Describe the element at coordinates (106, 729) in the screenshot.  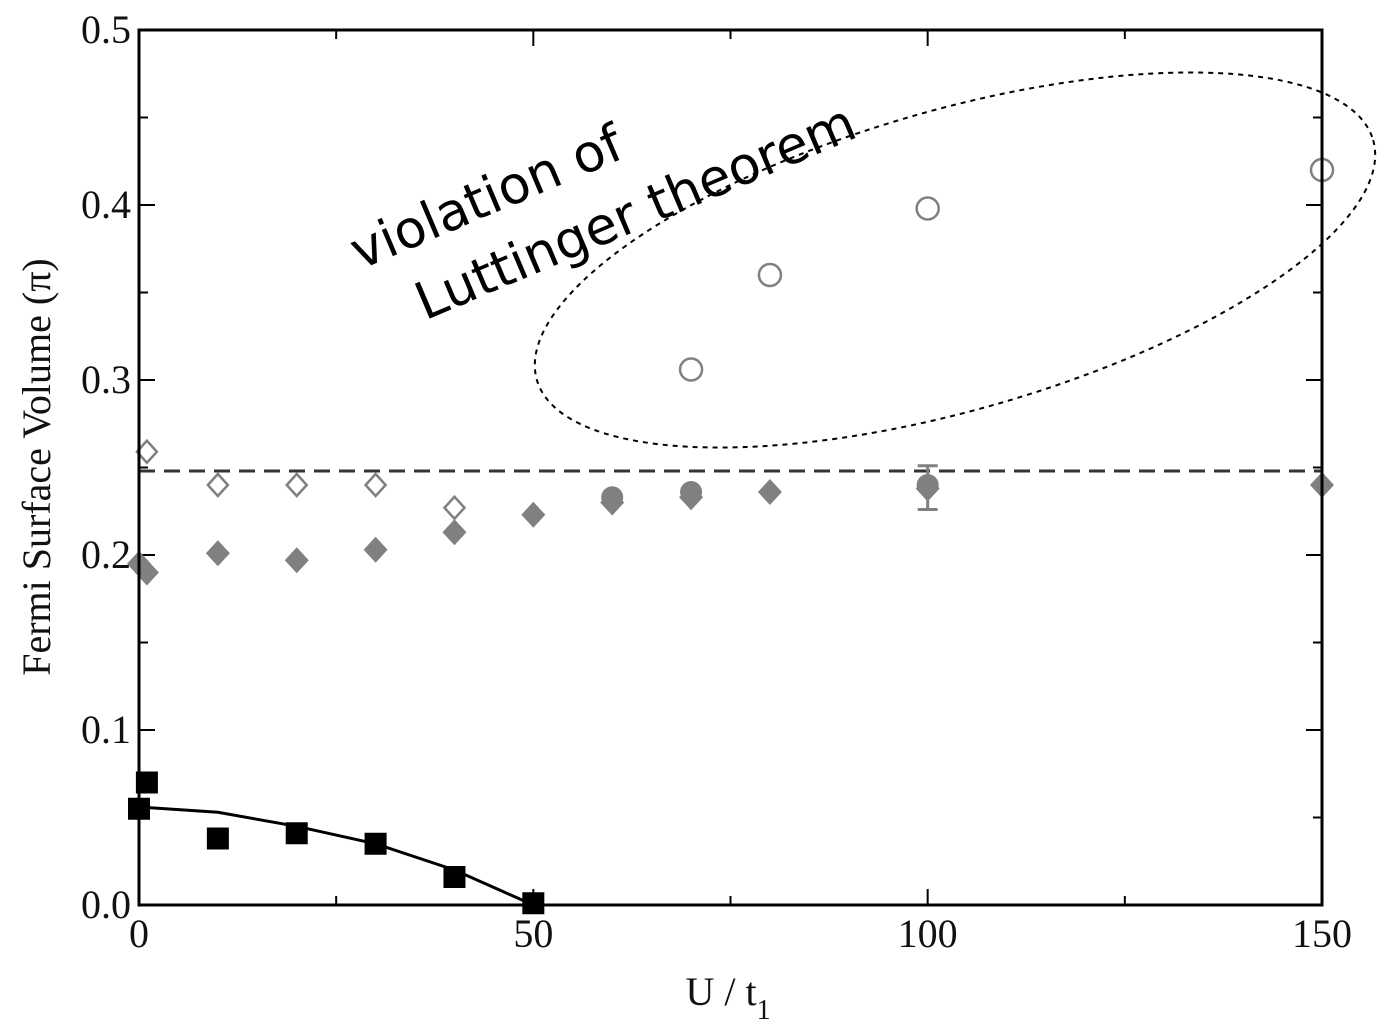
I see `y-tick-label: 0.1` at that location.